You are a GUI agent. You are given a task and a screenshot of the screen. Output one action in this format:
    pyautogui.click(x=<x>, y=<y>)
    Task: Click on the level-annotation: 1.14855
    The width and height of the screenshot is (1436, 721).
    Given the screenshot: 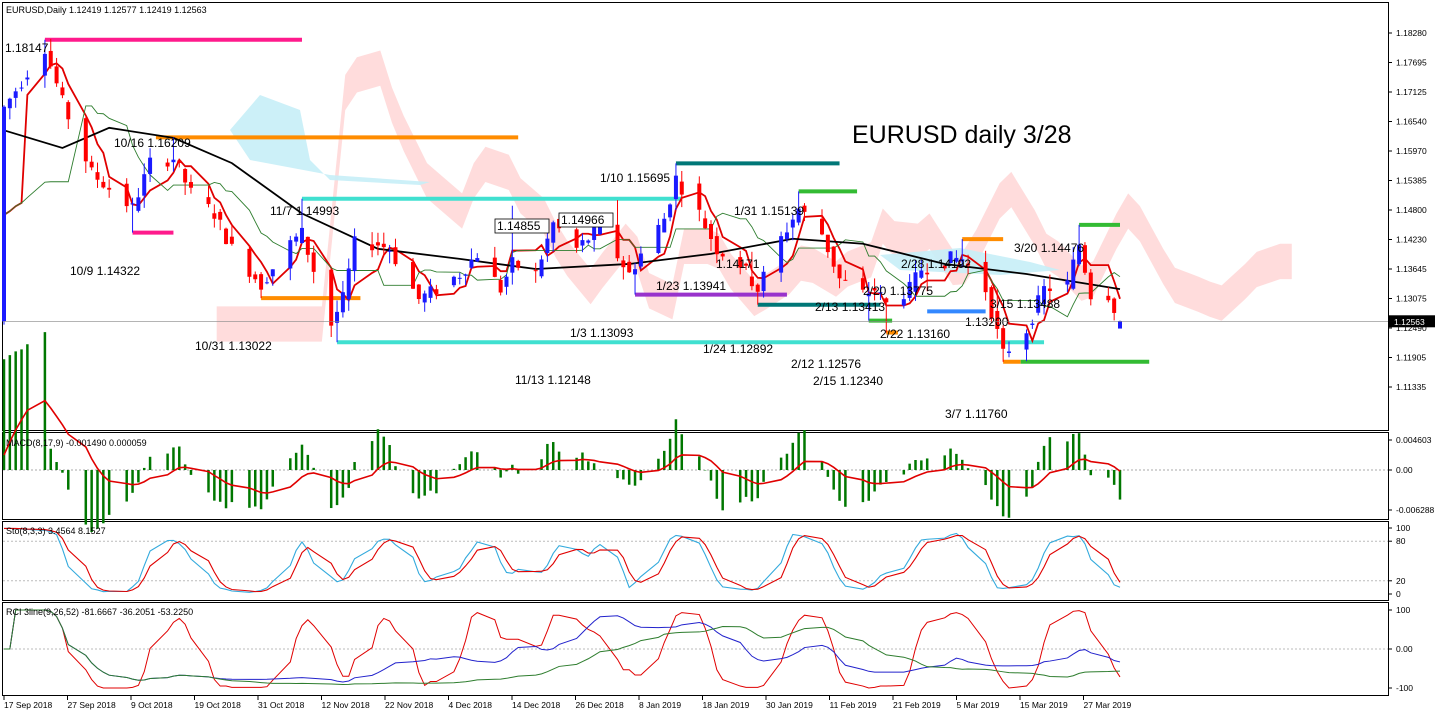 What is the action you would take?
    pyautogui.click(x=519, y=226)
    